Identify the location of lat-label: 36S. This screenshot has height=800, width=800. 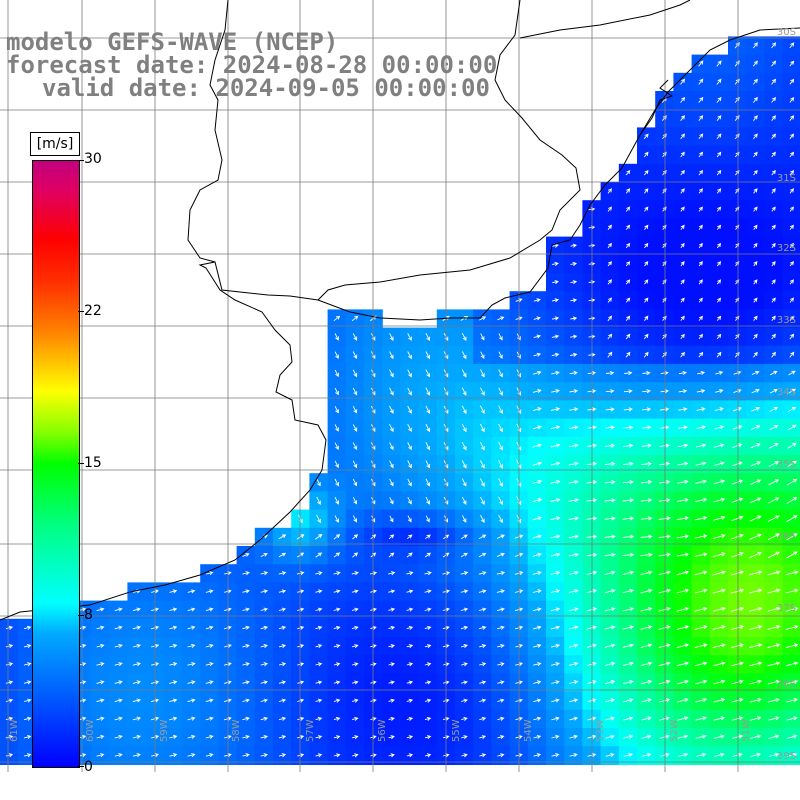
(786, 536).